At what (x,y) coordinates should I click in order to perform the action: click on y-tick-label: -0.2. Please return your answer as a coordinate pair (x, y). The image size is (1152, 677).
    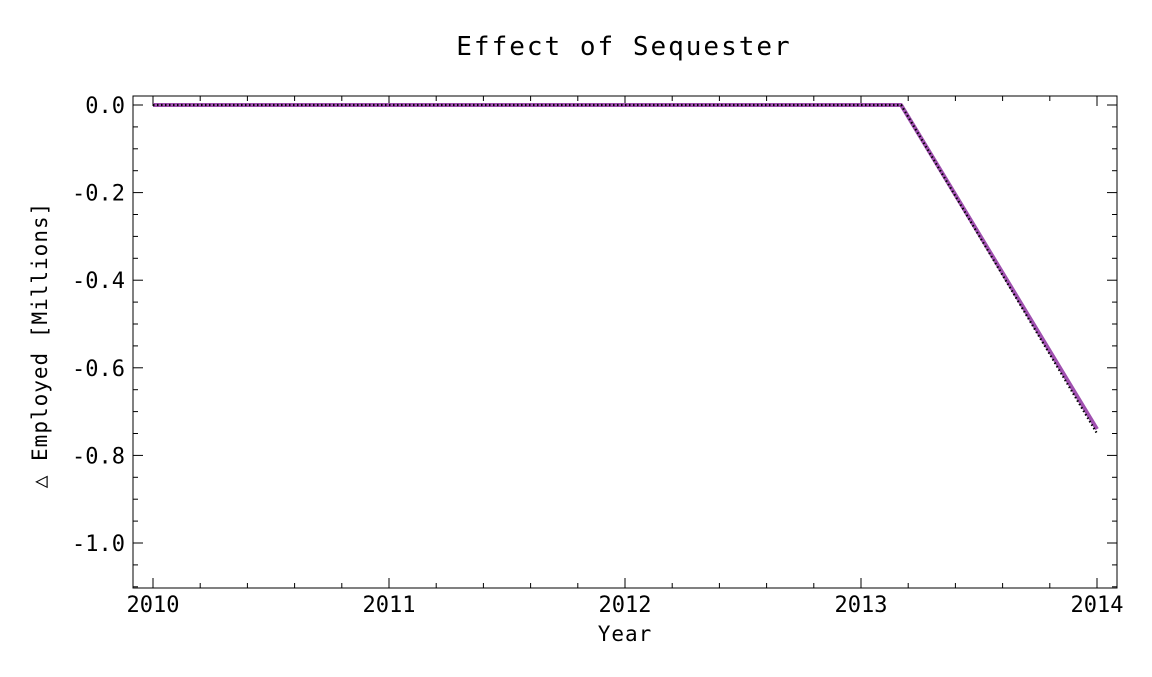
    Looking at the image, I should click on (98, 194).